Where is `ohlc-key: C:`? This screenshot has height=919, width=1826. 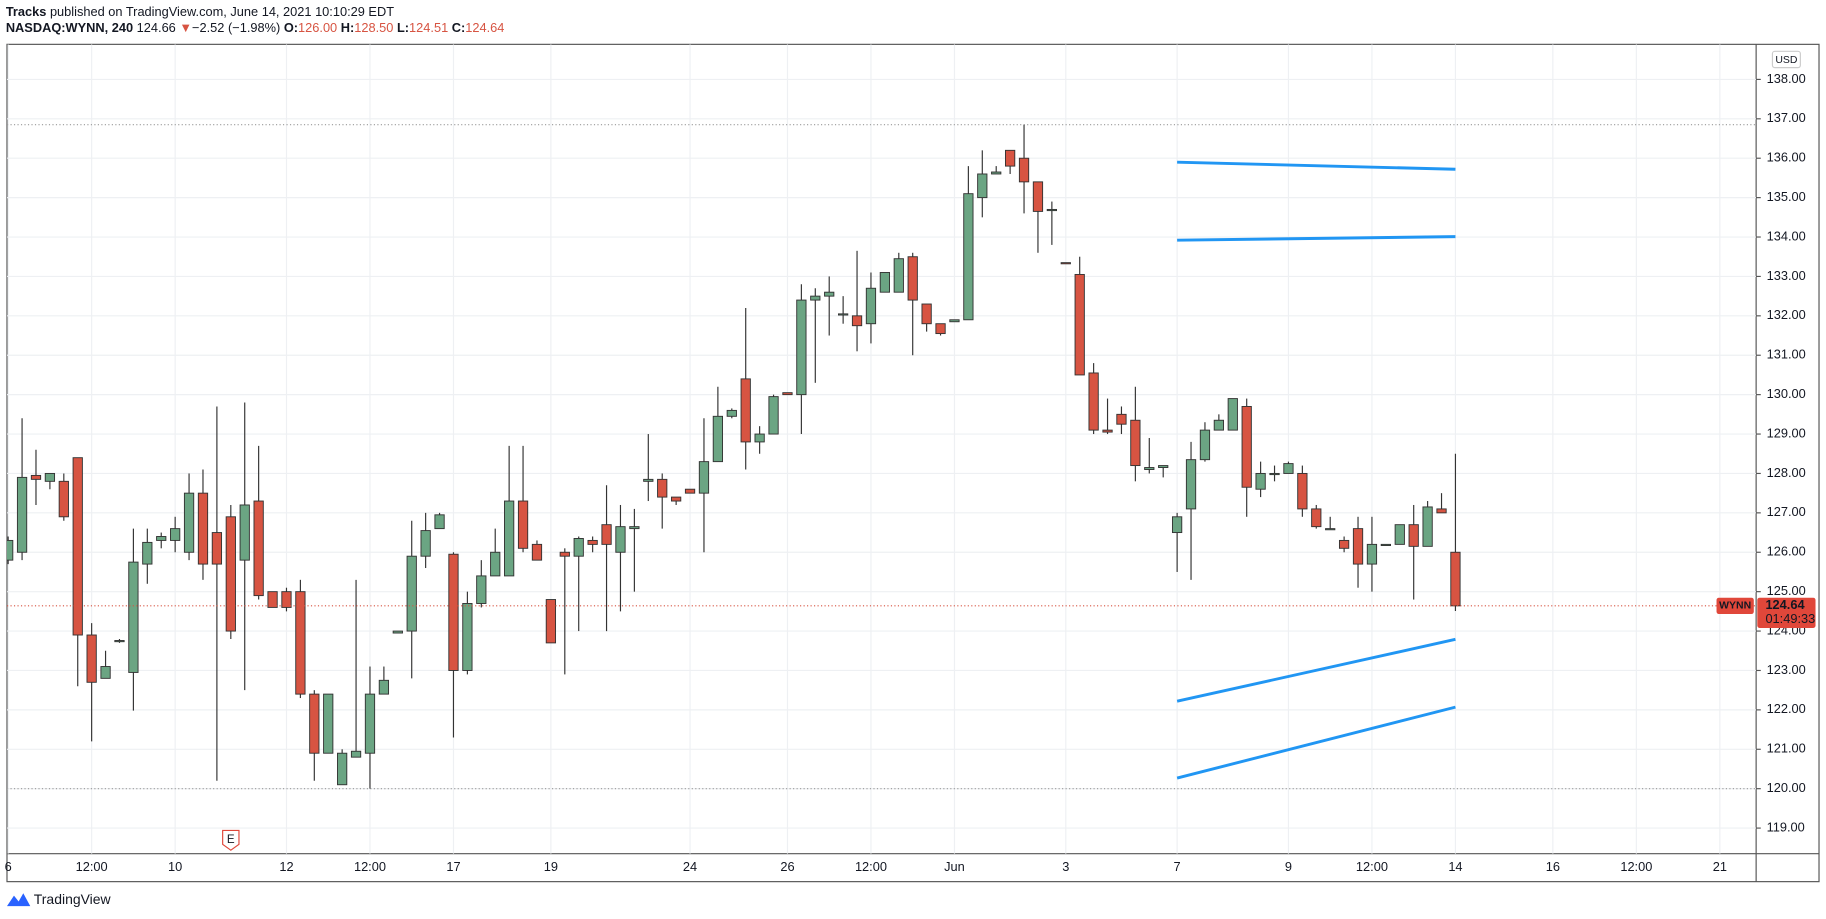 ohlc-key: C: is located at coordinates (459, 28).